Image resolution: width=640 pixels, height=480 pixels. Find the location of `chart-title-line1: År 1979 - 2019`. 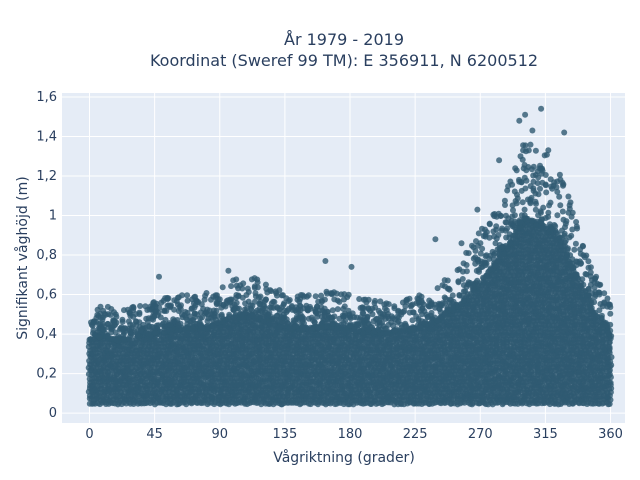

chart-title-line1: År 1979 - 2019 is located at coordinates (344, 39).